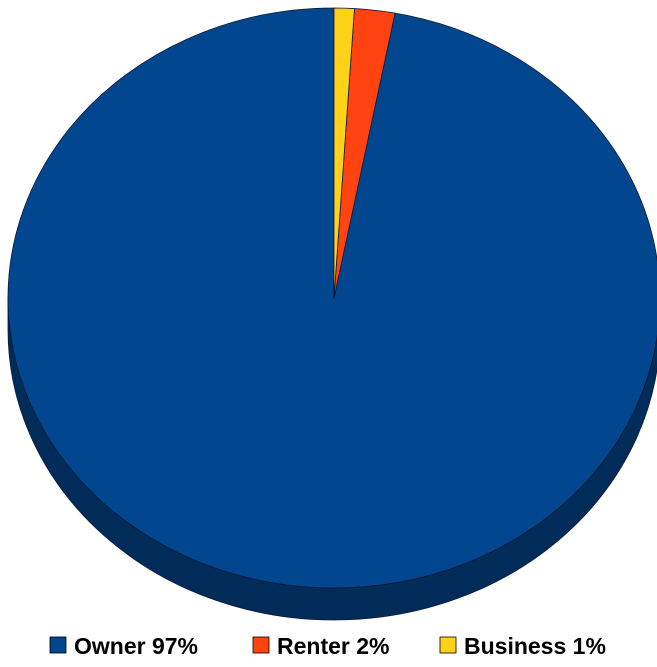 Image resolution: width=657 pixels, height=667 pixels. I want to click on legend-label-business: Business 1%, so click(535, 646).